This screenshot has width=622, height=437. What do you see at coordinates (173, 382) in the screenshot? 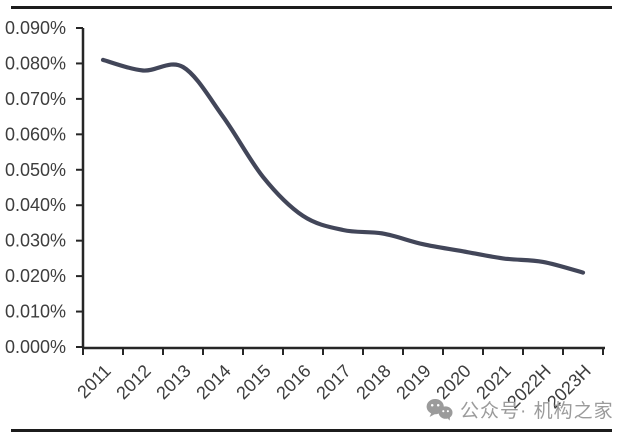
I see `x-axis-tick-label: 2013` at bounding box center [173, 382].